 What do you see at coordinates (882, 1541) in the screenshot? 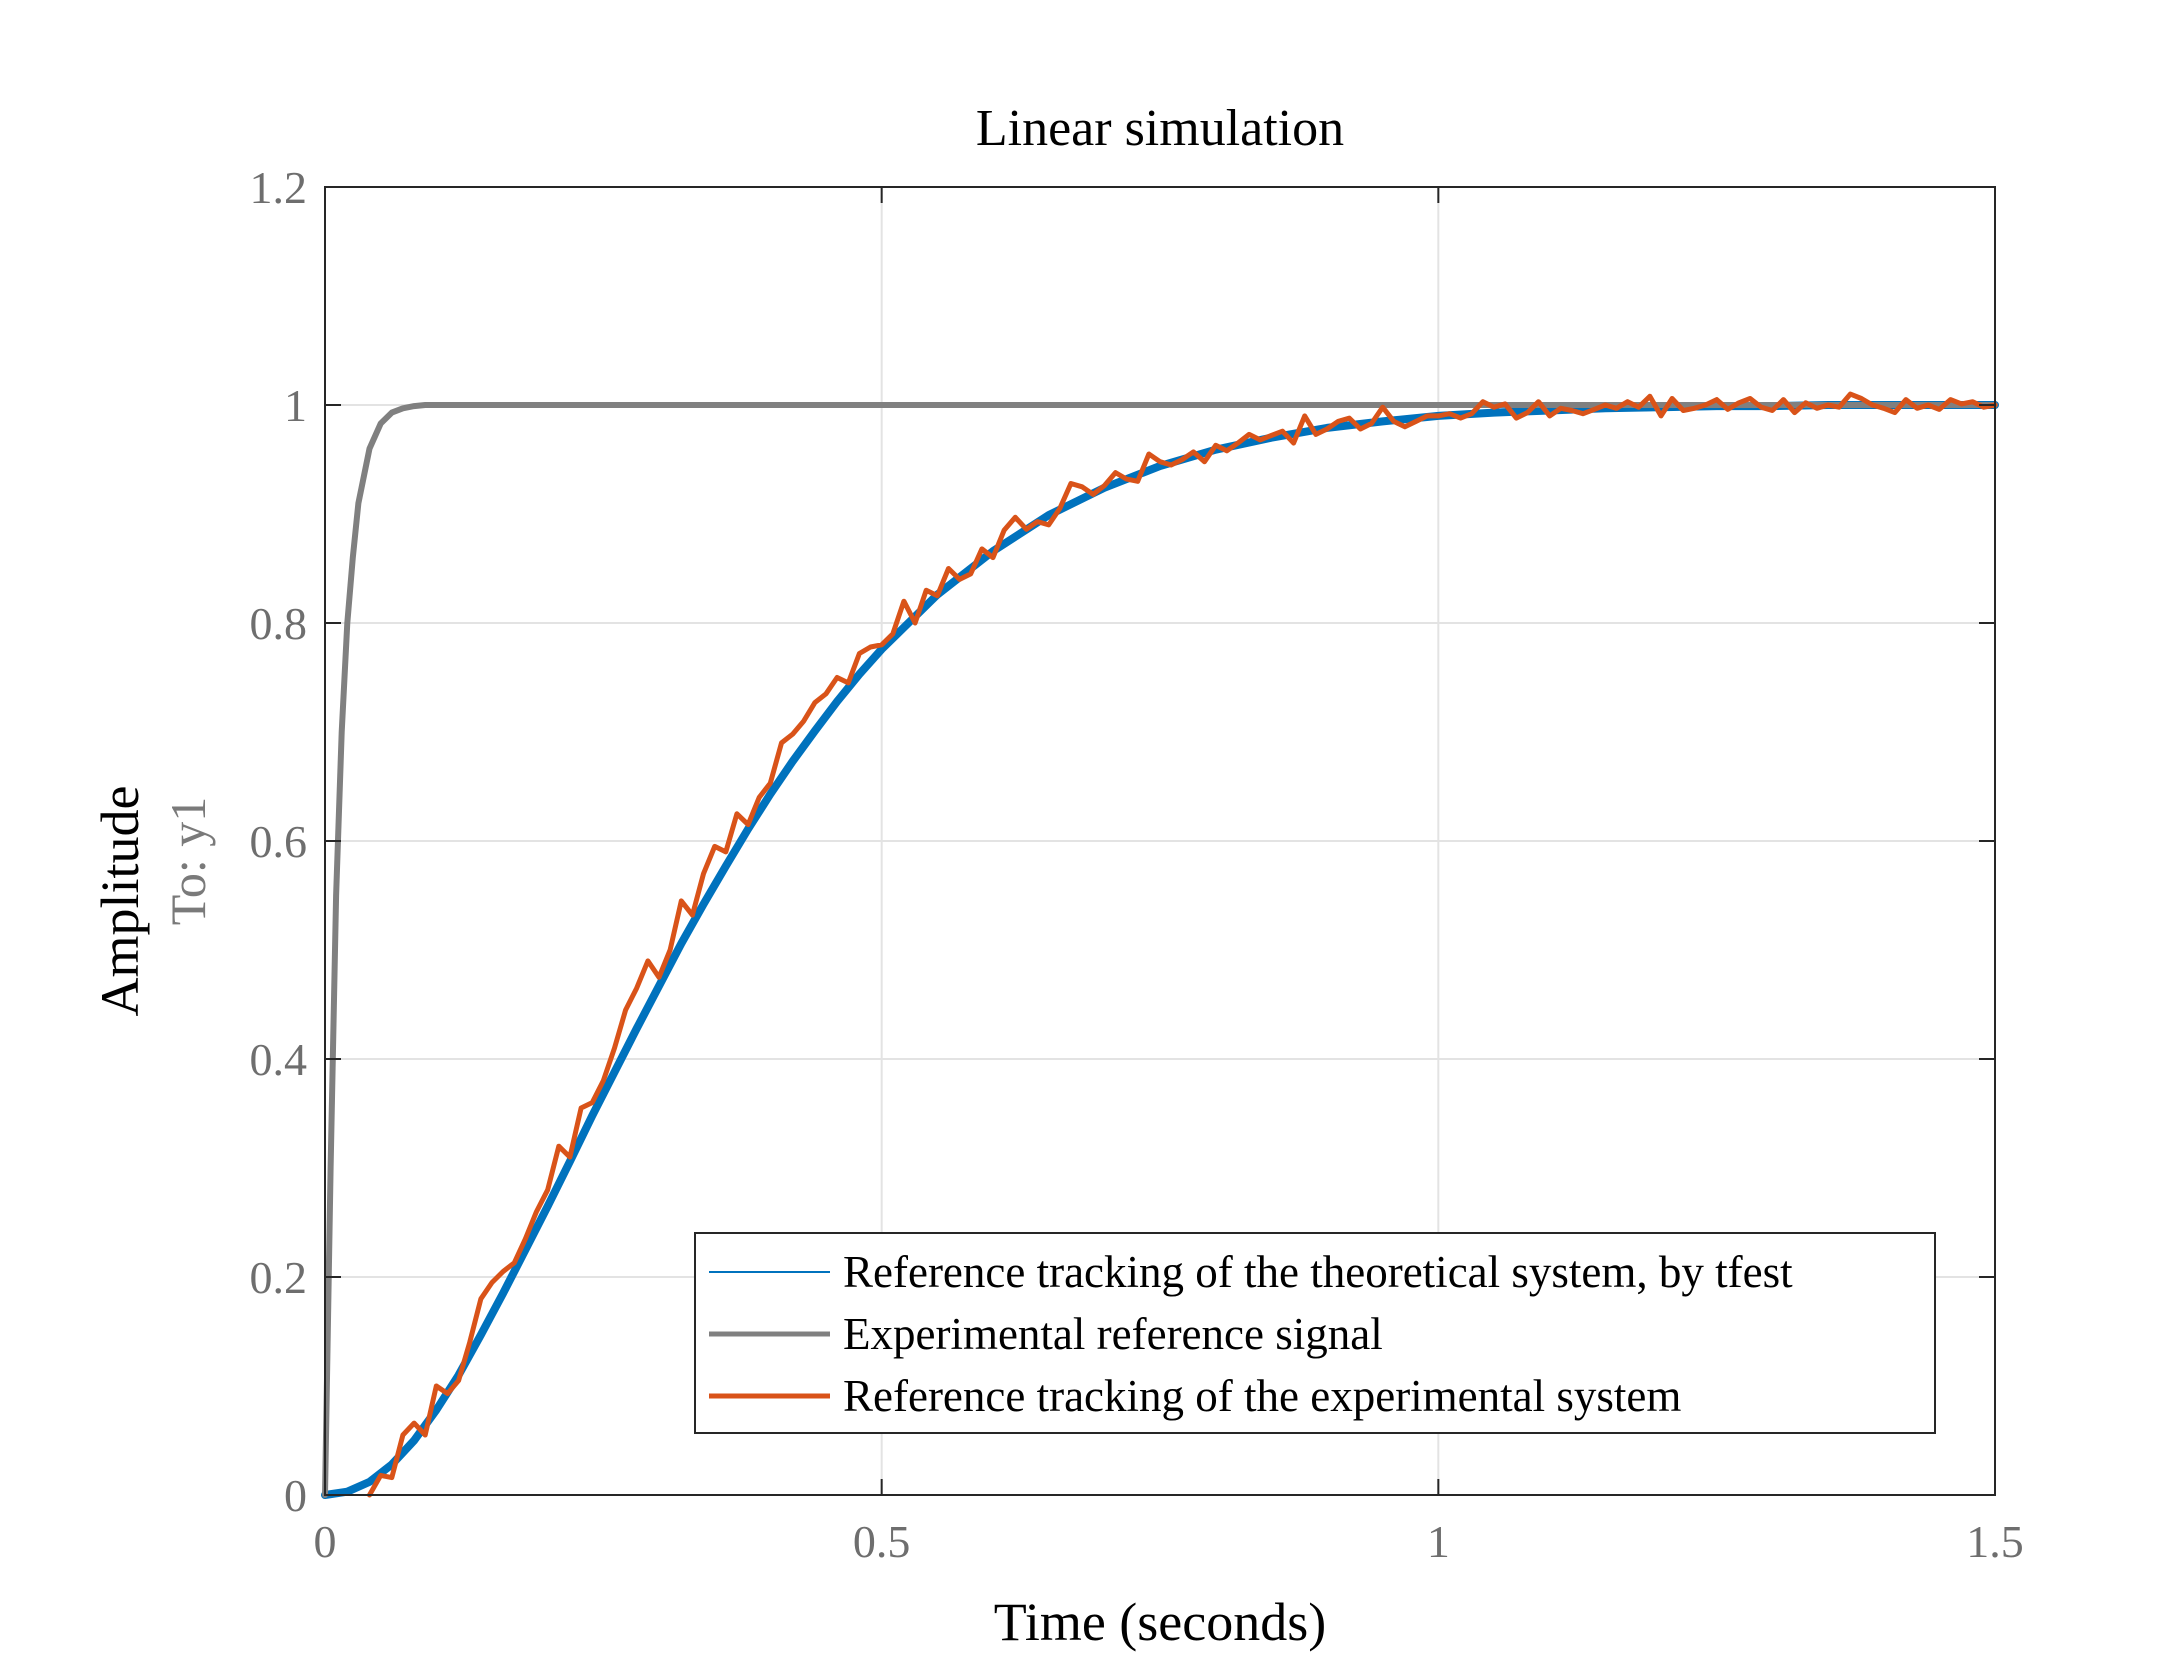
I see `x-tick-label: 0.5` at bounding box center [882, 1541].